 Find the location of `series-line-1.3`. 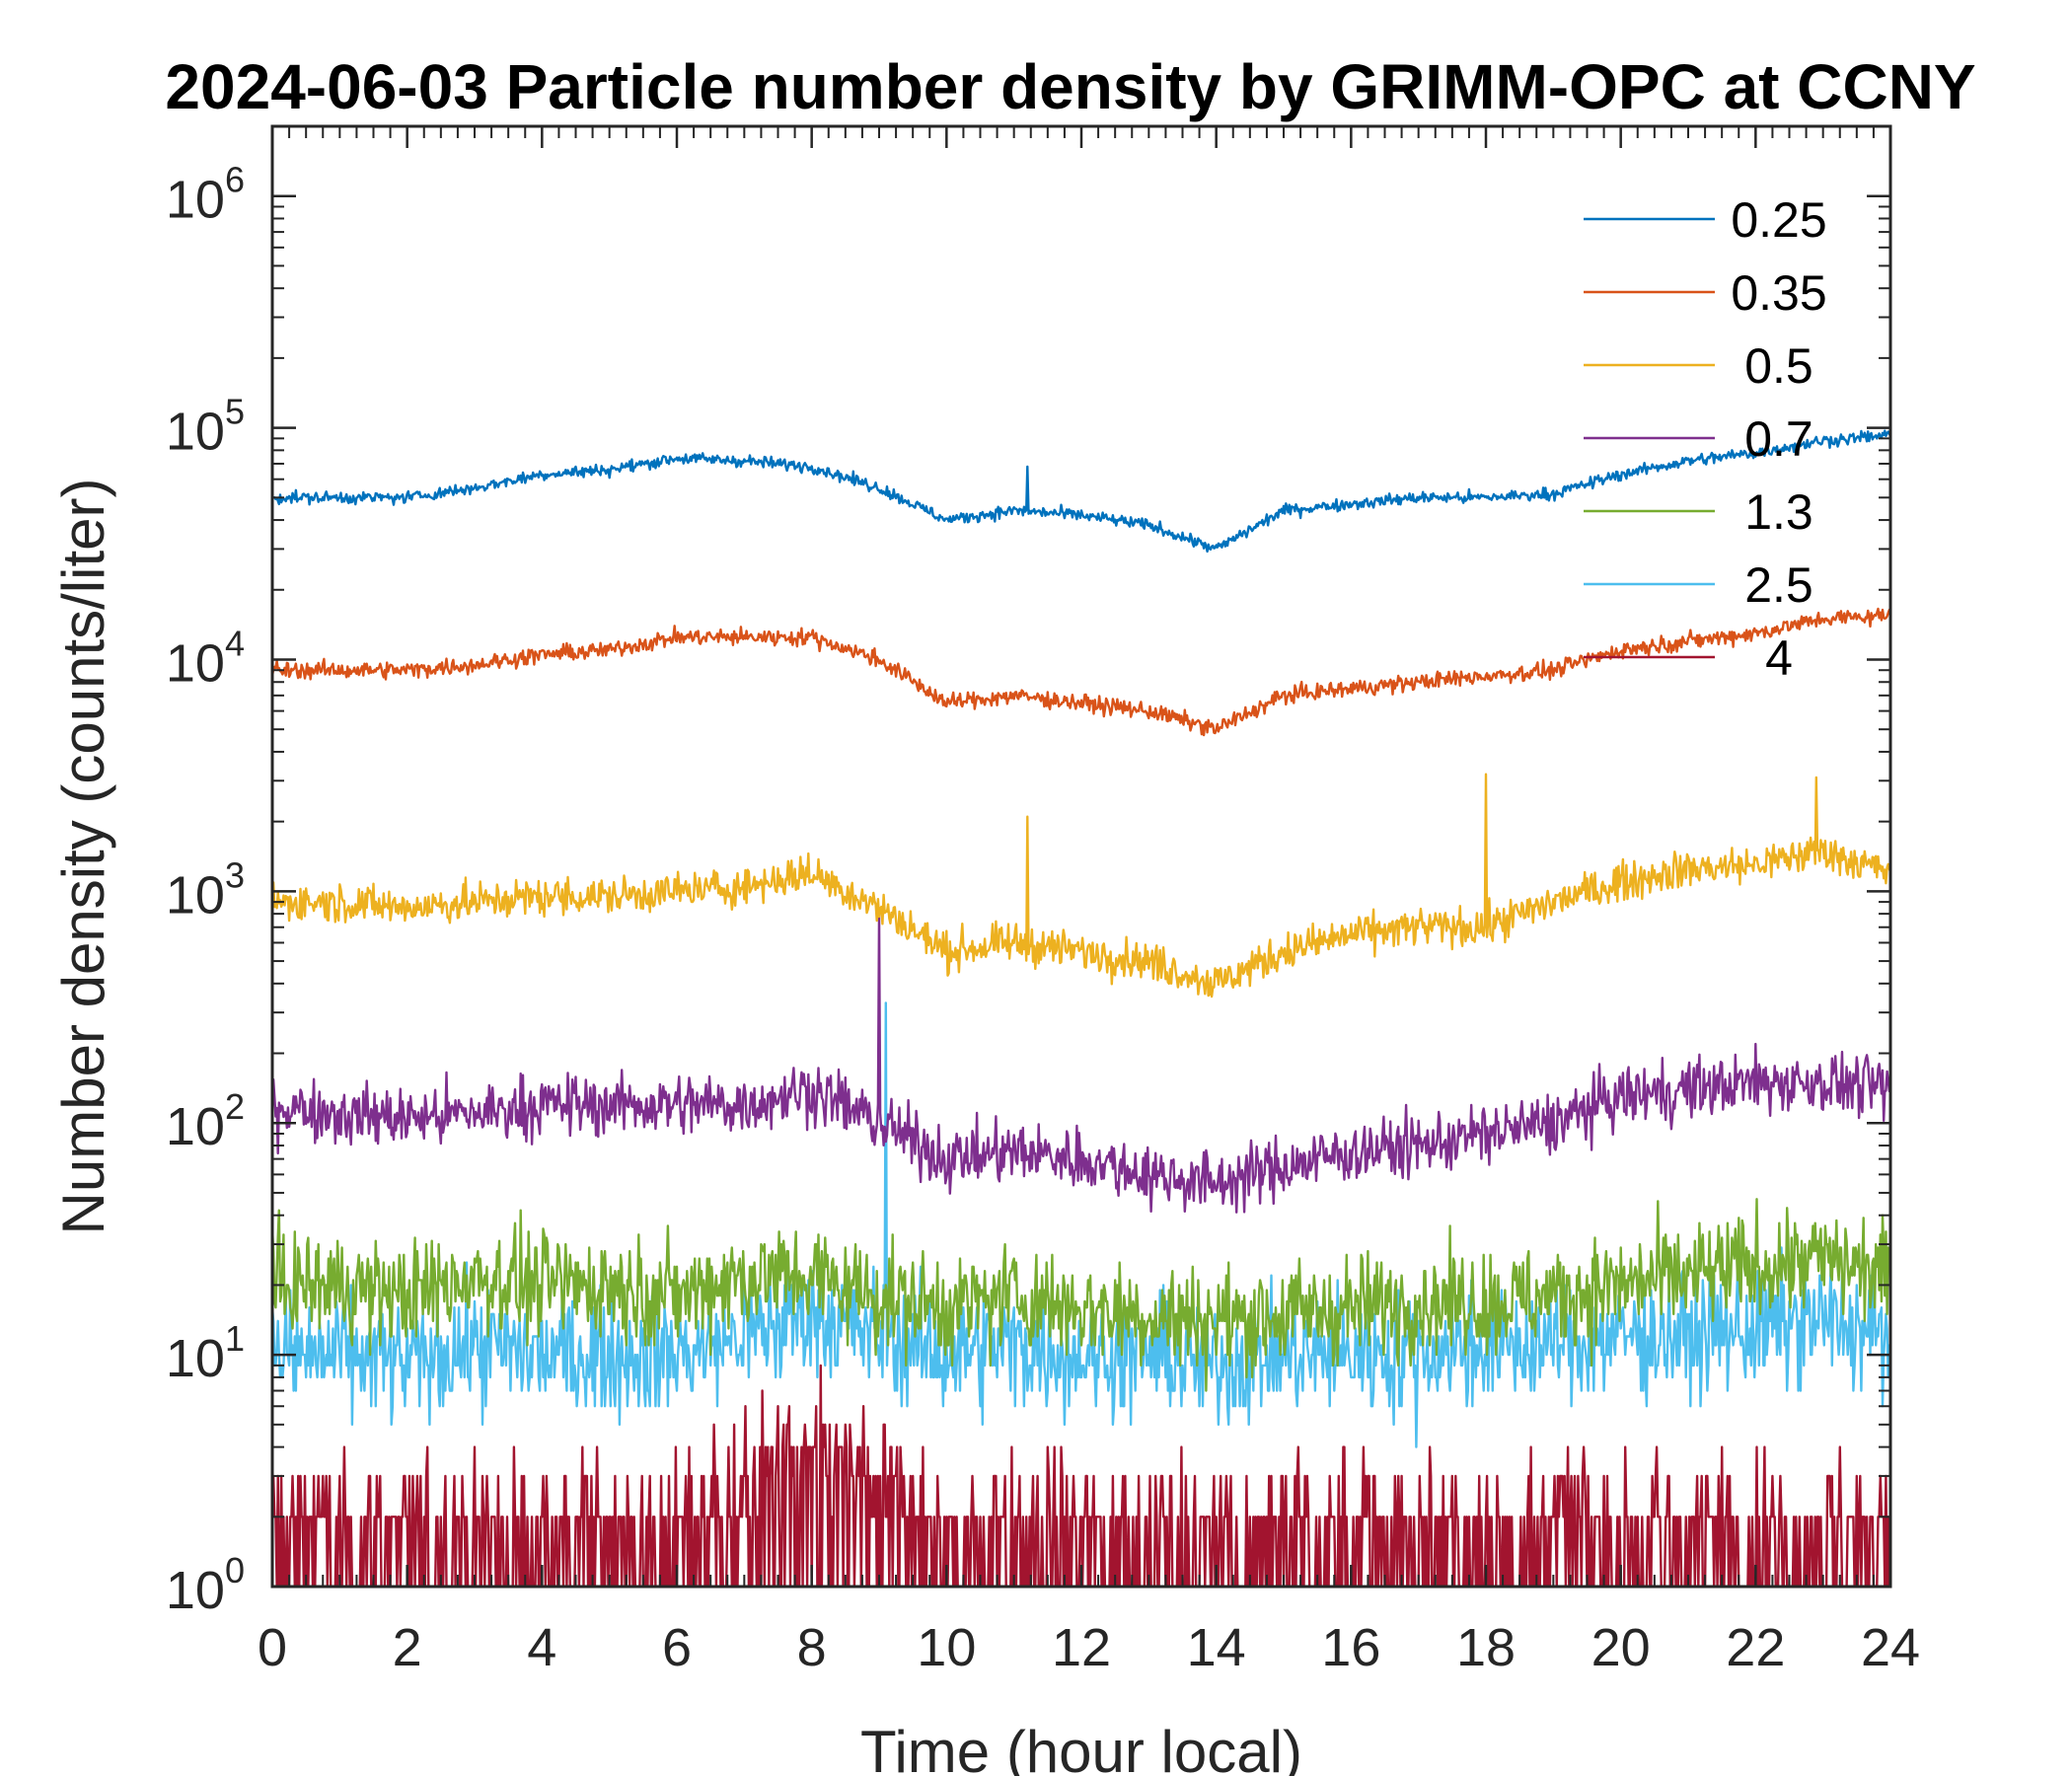

series-line-1.3 is located at coordinates (1081, 1295).